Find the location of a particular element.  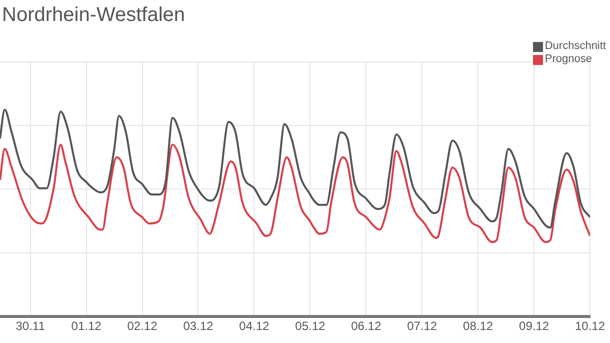

x-tick-label: 10.12 is located at coordinates (590, 326).